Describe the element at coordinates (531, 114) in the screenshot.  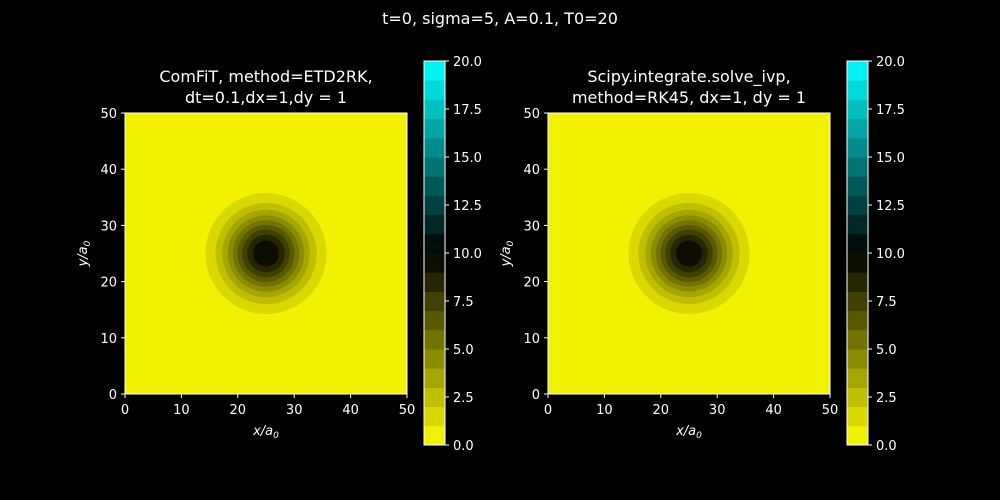
I see `y-tick-label: 50` at that location.